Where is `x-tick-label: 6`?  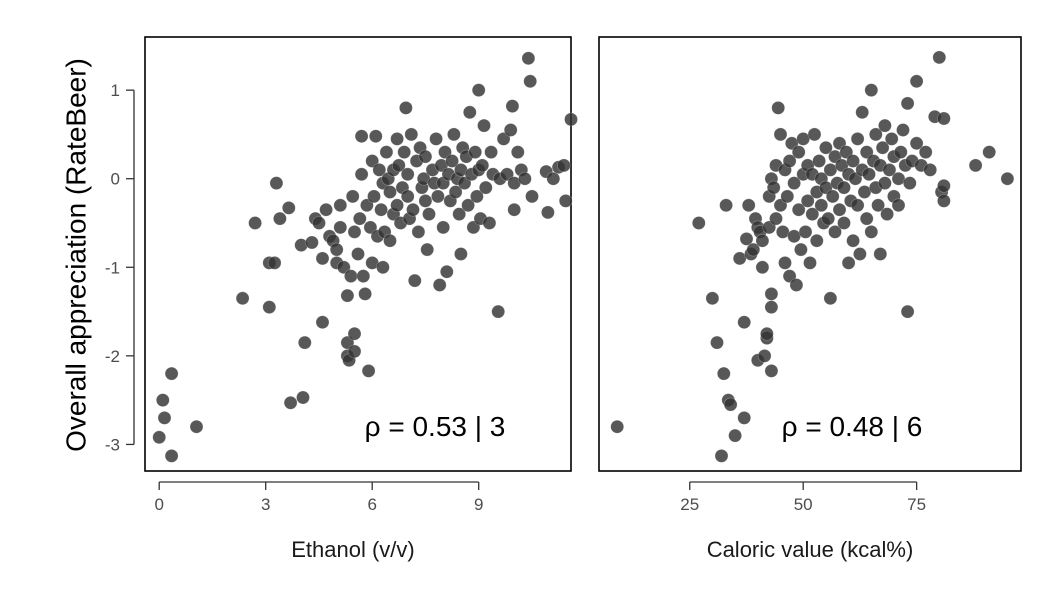 x-tick-label: 6 is located at coordinates (371, 504).